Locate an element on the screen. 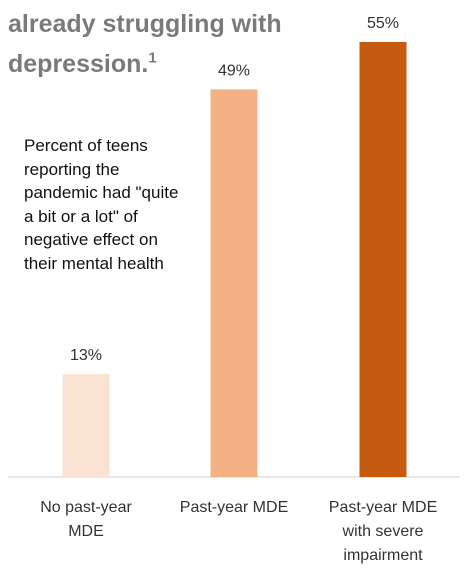 This screenshot has height=570, width=466. data-label-1: 13% is located at coordinates (86, 355).